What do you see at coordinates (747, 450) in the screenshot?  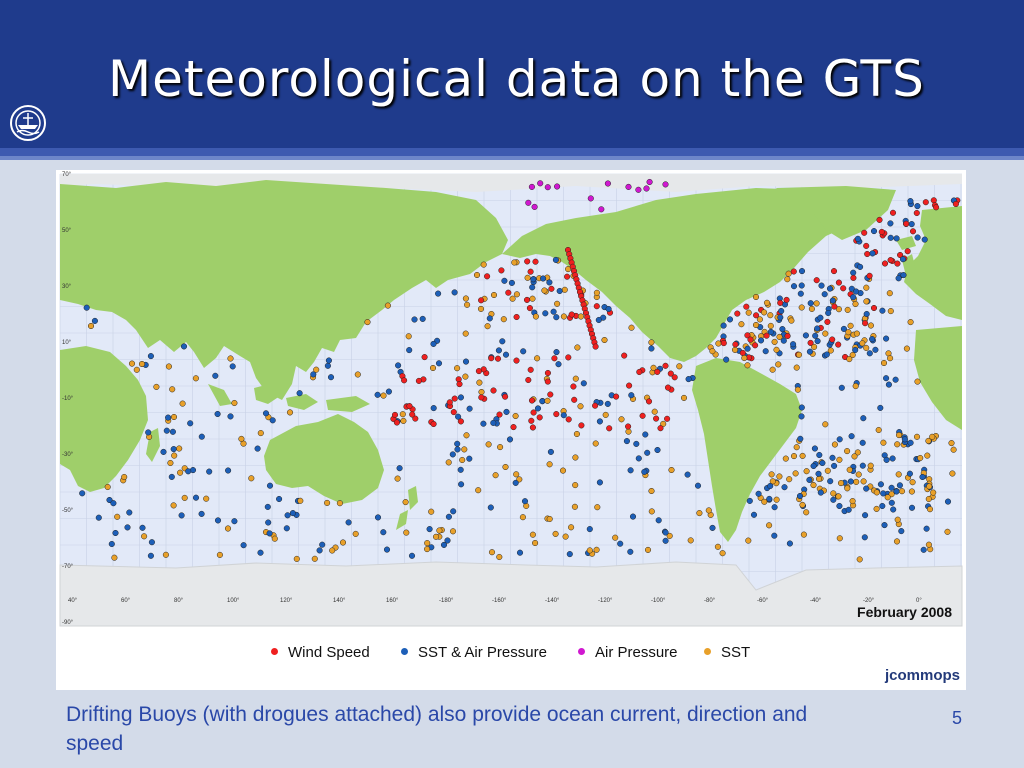 I see `south-america-land` at bounding box center [747, 450].